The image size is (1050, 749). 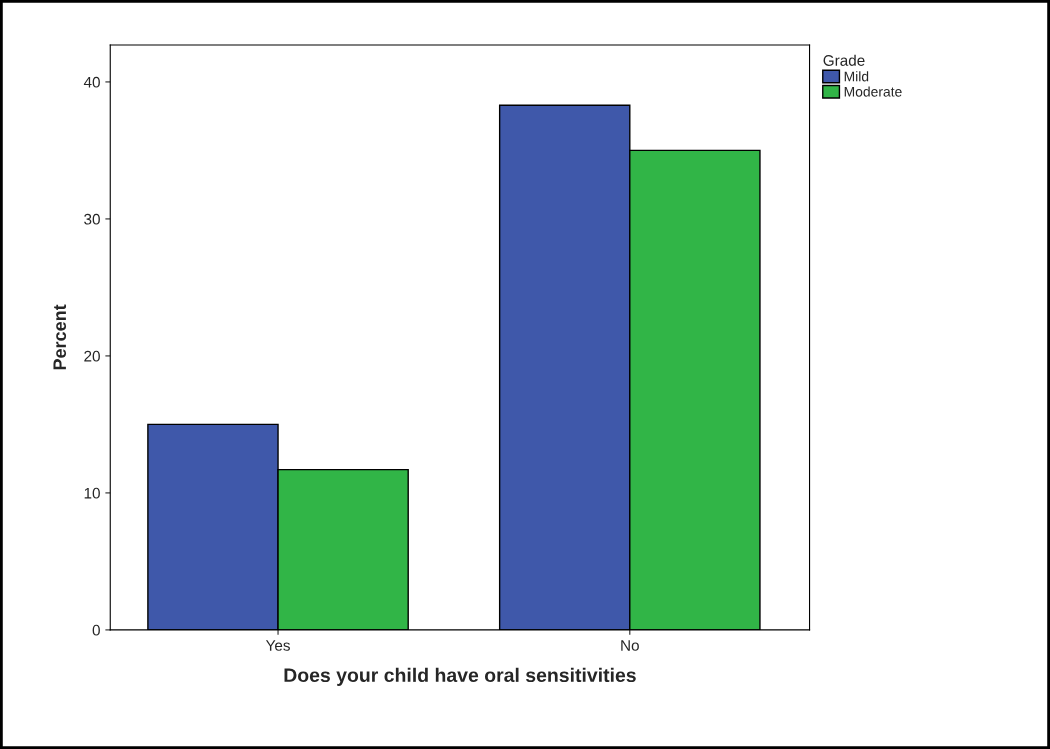 What do you see at coordinates (96, 630) in the screenshot?
I see `y-tick-label: 0` at bounding box center [96, 630].